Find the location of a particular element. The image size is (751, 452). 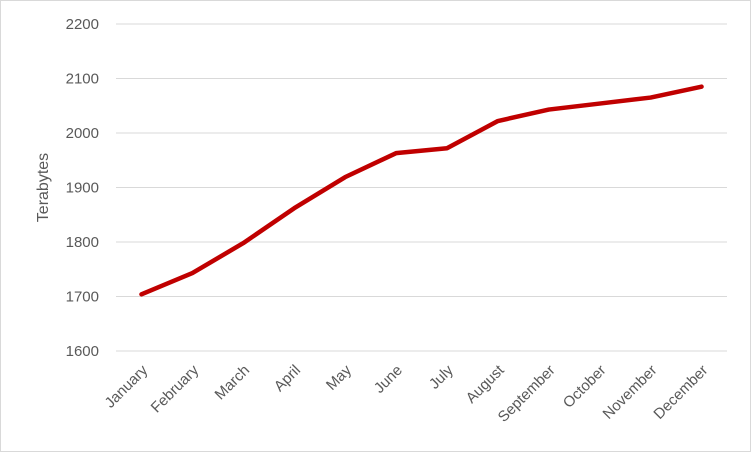

data-point-june is located at coordinates (396, 153).